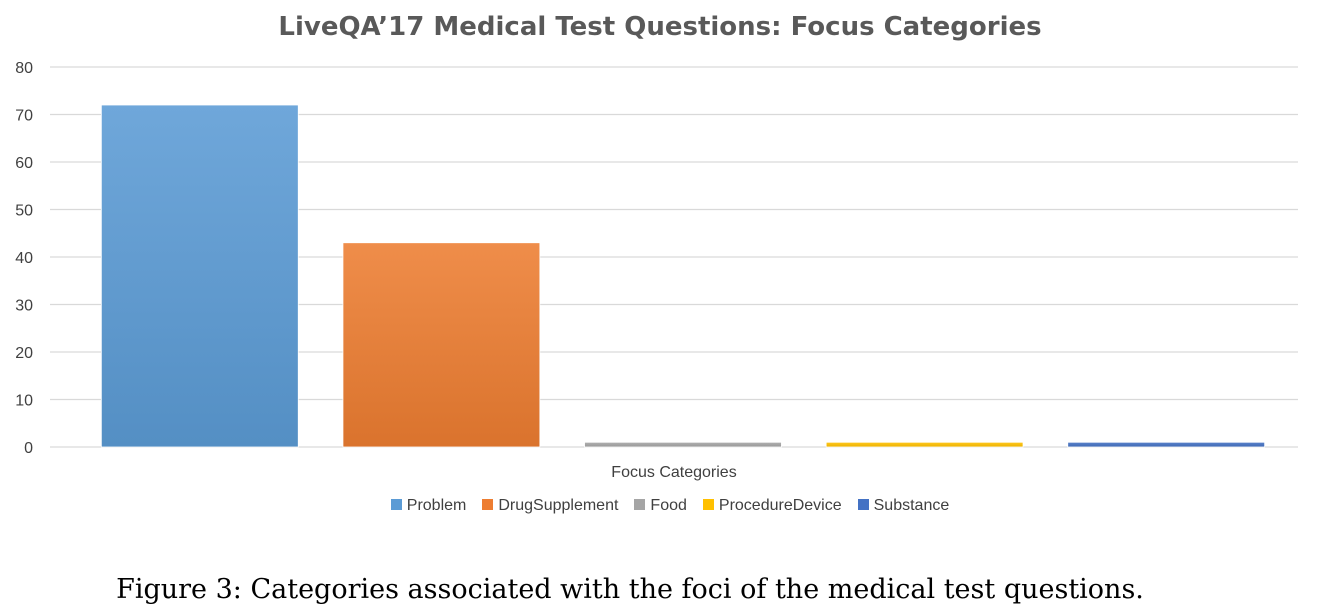  Describe the element at coordinates (441, 345) in the screenshot. I see `bar-drugsupplement` at that location.